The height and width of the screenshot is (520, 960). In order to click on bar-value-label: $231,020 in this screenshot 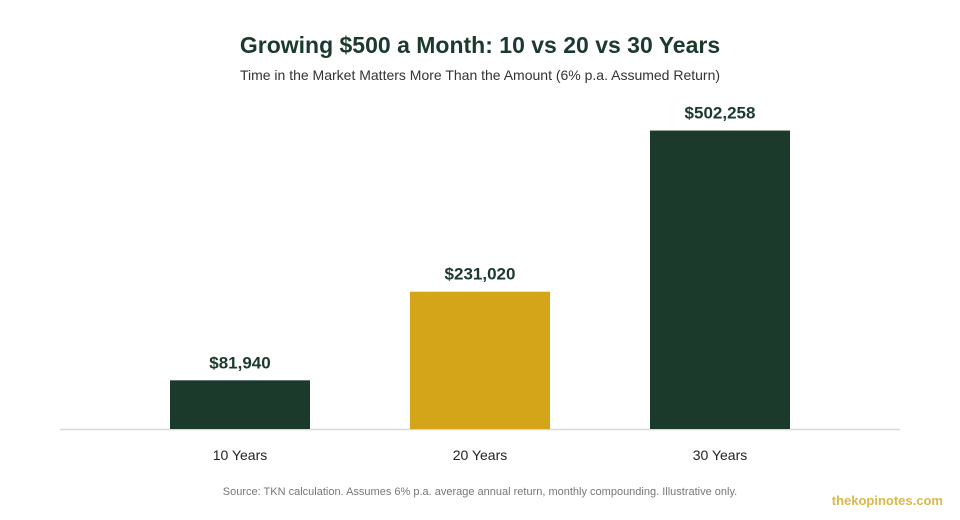, I will do `click(480, 274)`.